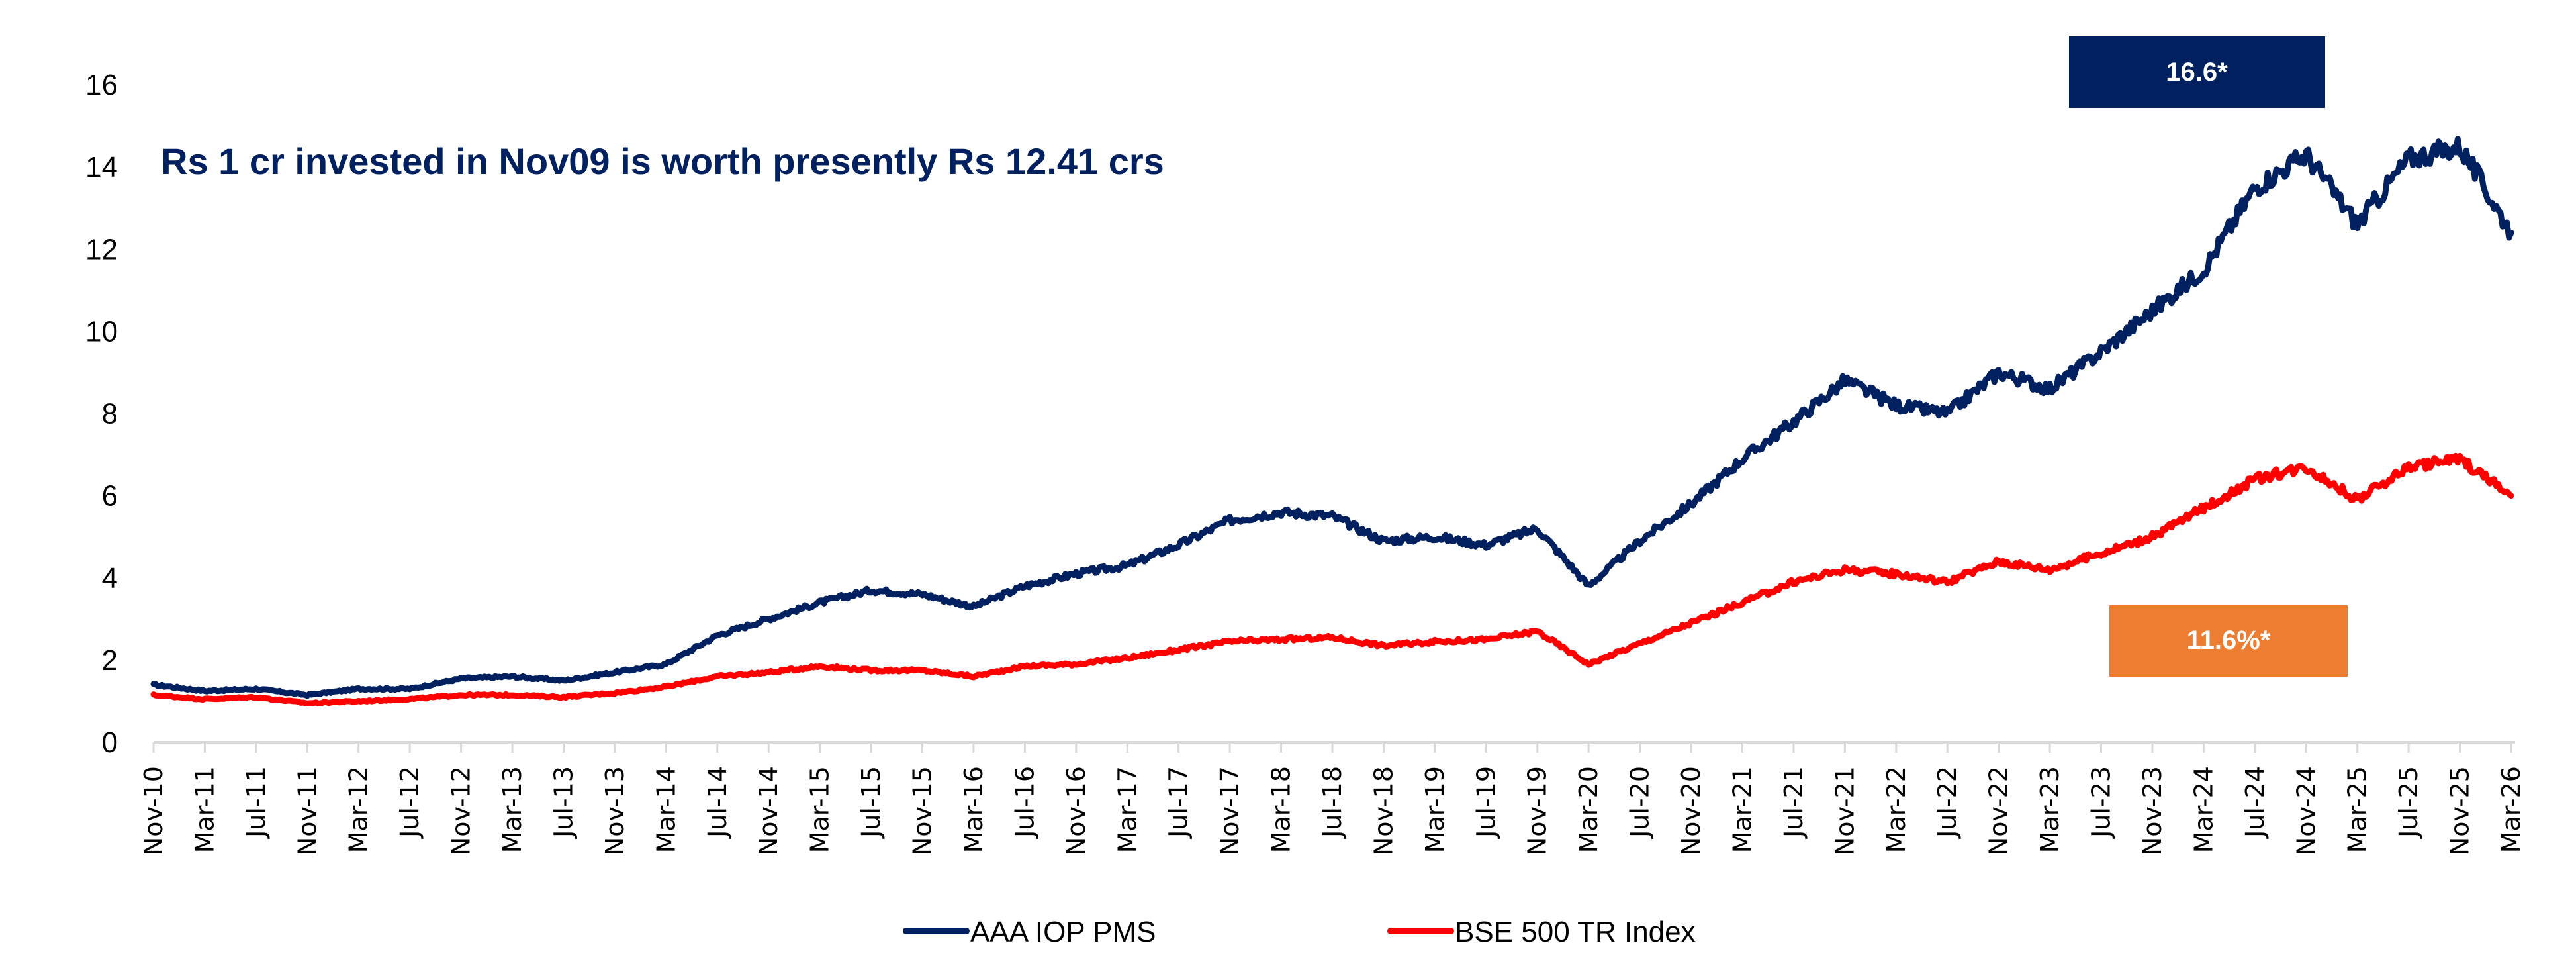  What do you see at coordinates (110, 578) in the screenshot?
I see `y-tick-label: 4` at bounding box center [110, 578].